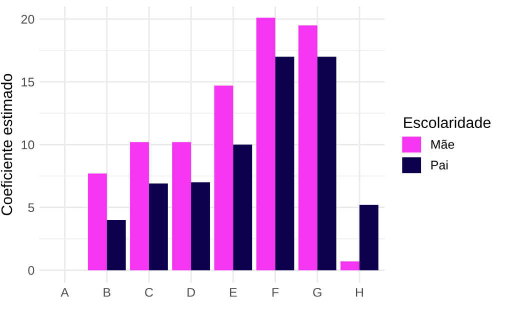  What do you see at coordinates (64, 292) in the screenshot?
I see `x-tick-label: A` at bounding box center [64, 292].